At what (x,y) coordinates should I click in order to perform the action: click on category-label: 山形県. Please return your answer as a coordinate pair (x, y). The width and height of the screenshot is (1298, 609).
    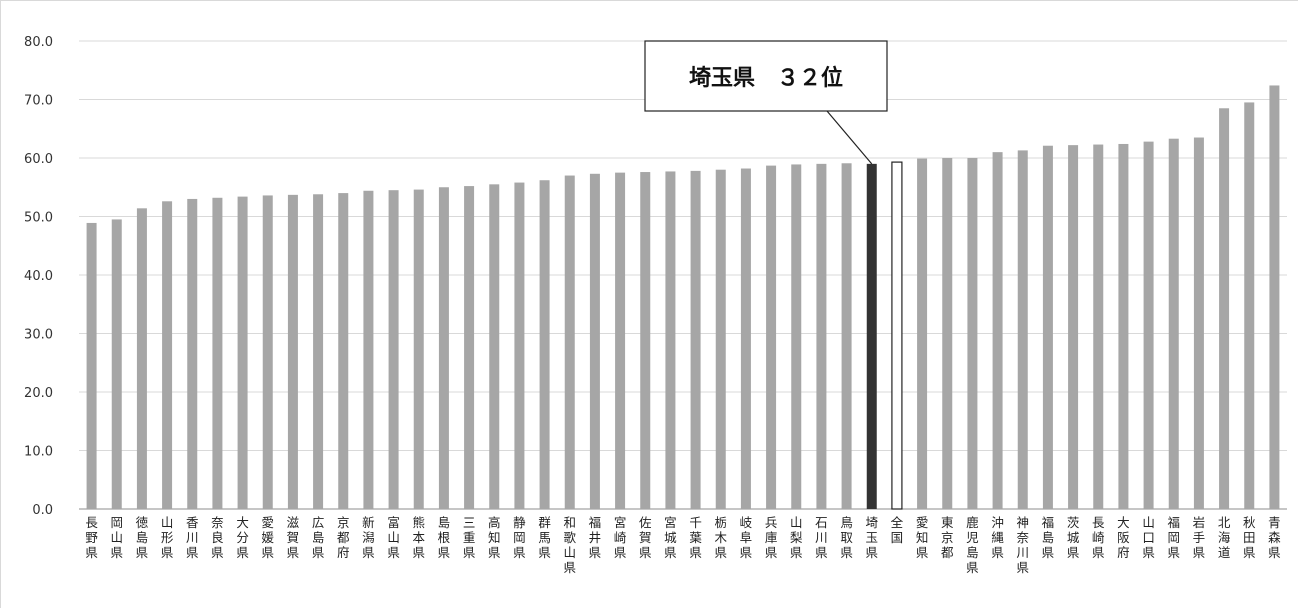
    Looking at the image, I should click on (167, 537).